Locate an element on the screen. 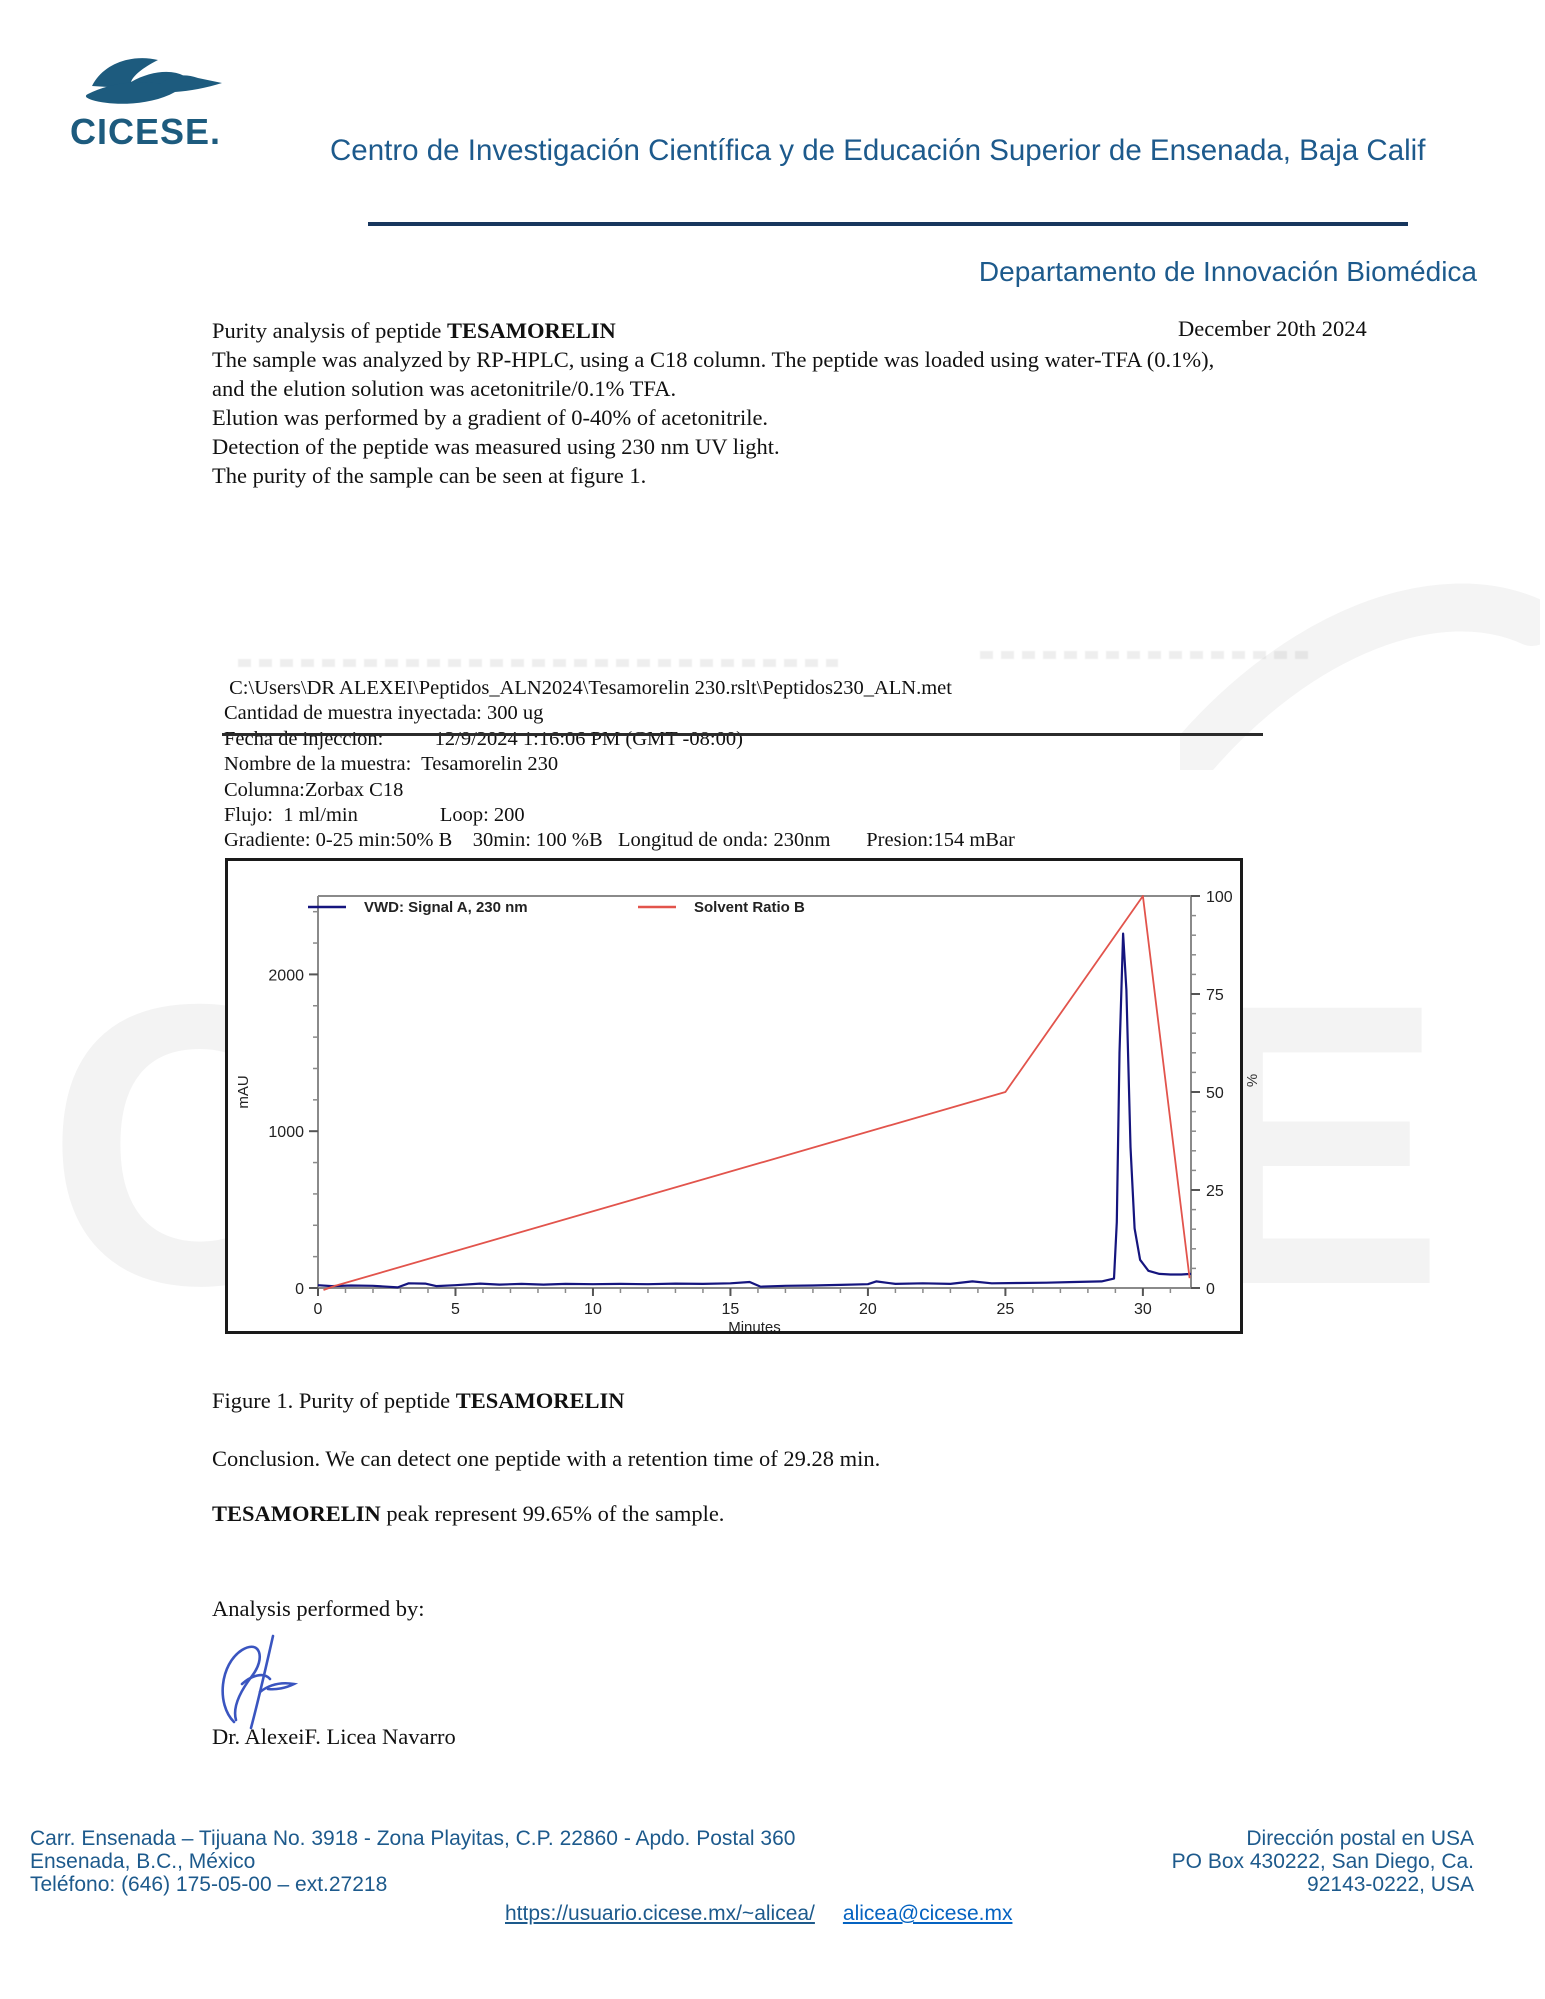 This screenshot has height=1999, width=1545. peptide-name: TESAMORELIN is located at coordinates (531, 330).